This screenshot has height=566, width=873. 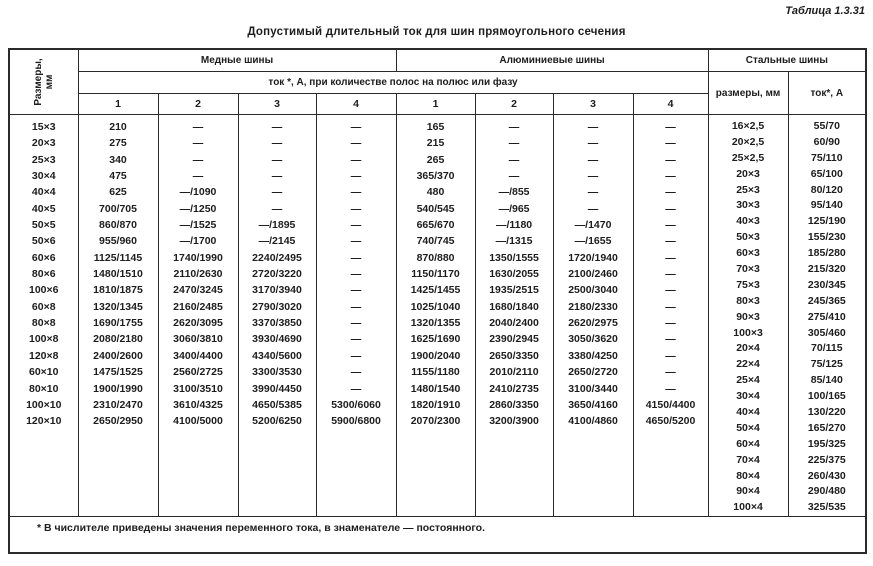 What do you see at coordinates (748, 491) in the screenshot?
I see `cell-value: 90×4` at bounding box center [748, 491].